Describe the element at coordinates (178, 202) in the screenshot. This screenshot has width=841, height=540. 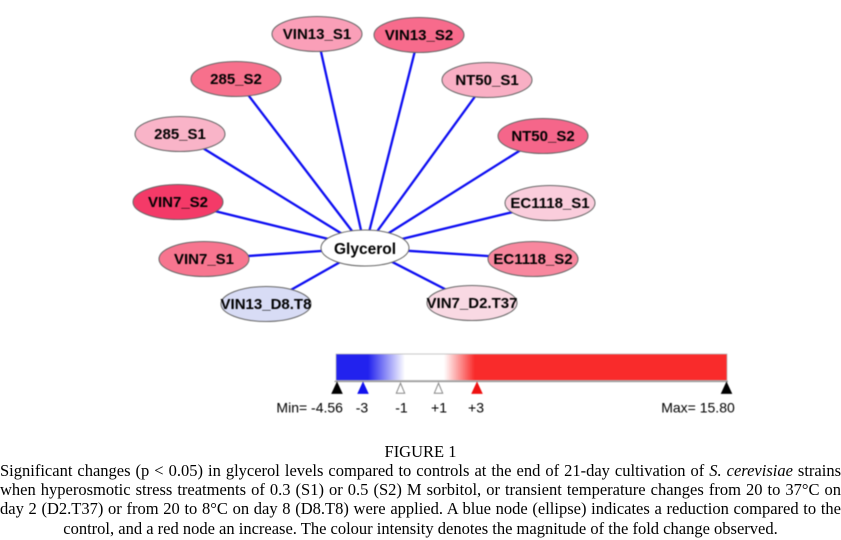
I see `svg-text: VIN7_S2` at that location.